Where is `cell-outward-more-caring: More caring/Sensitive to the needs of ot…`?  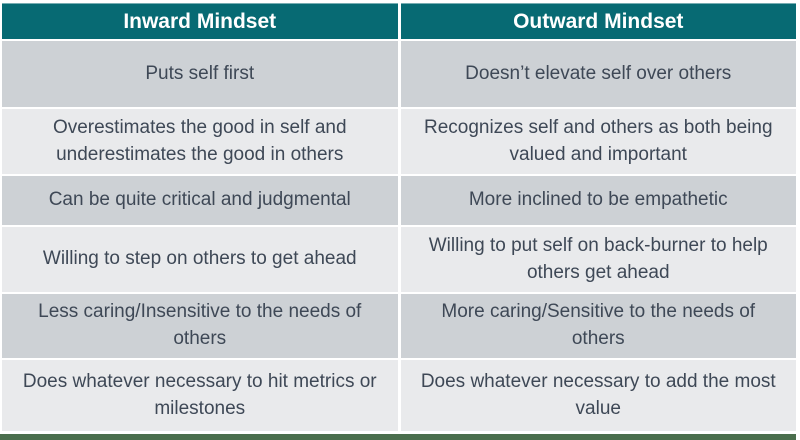
cell-outward-more-caring: More caring/Sensitive to the needs of ot… is located at coordinates (598, 326).